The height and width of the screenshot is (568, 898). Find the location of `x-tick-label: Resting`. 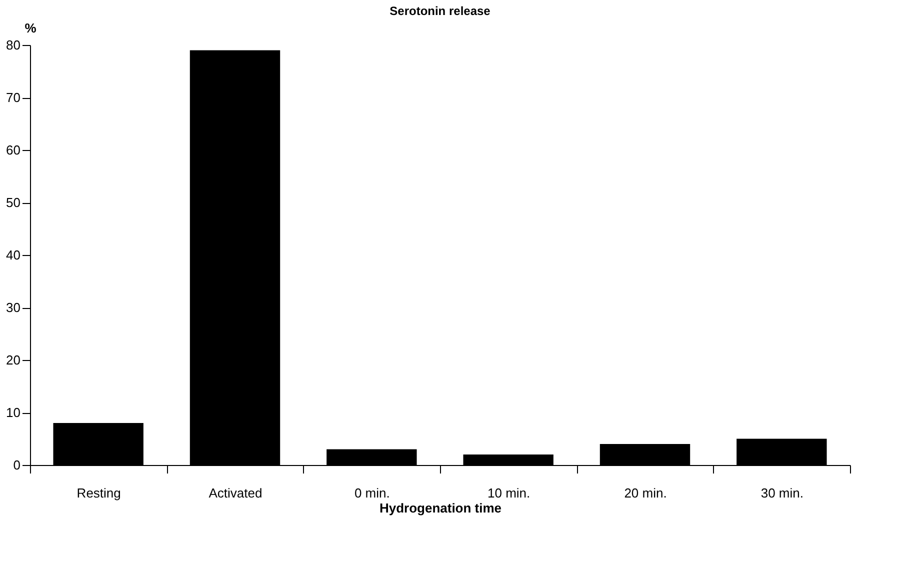

x-tick-label: Resting is located at coordinates (98, 493).